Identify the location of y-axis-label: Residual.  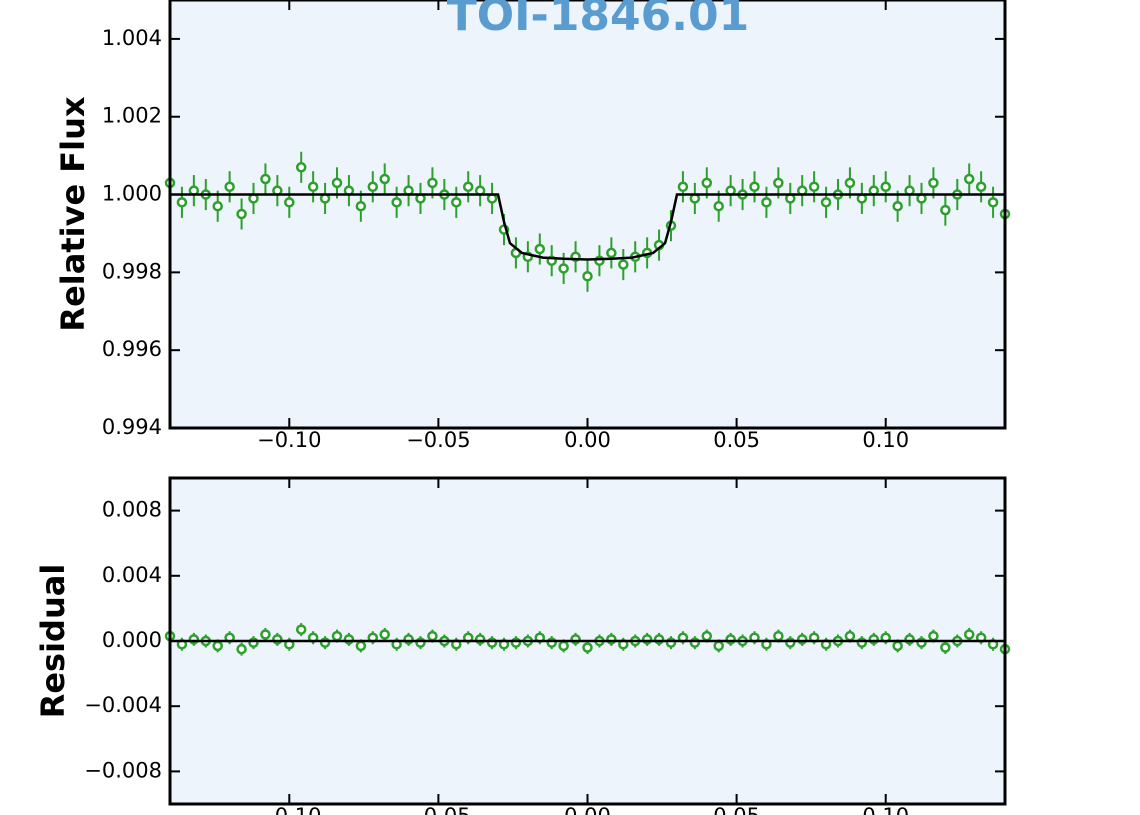
(53, 641).